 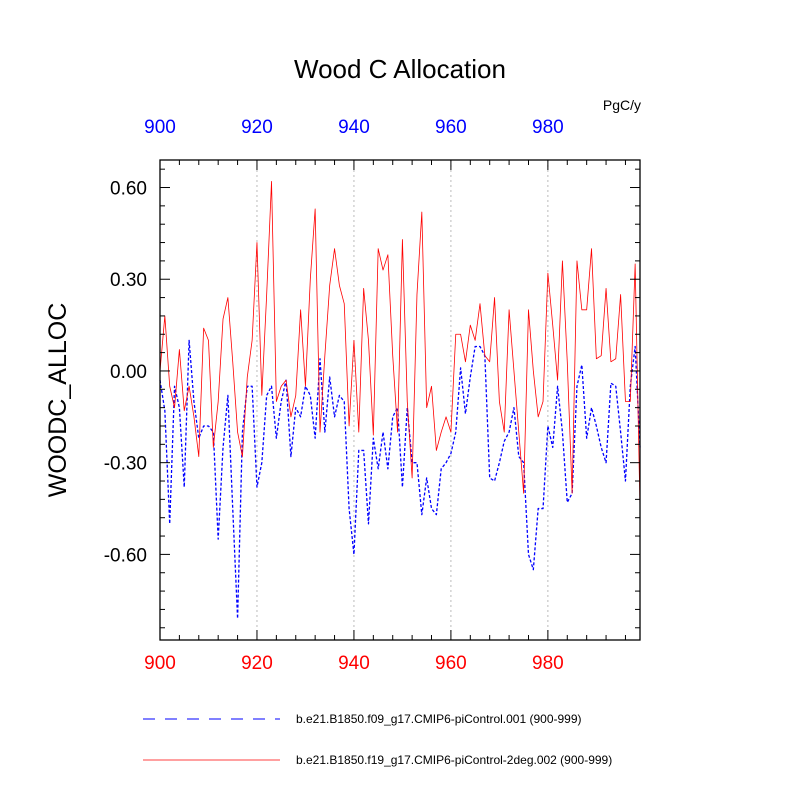 What do you see at coordinates (548, 663) in the screenshot?
I see `x-tick-label-bottom-4: 980` at bounding box center [548, 663].